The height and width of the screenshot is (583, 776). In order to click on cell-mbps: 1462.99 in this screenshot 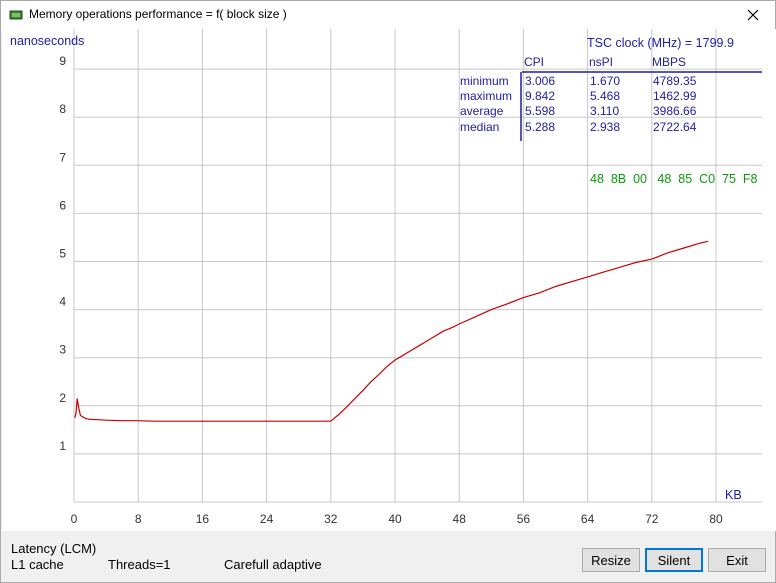, I will do `click(675, 96)`.